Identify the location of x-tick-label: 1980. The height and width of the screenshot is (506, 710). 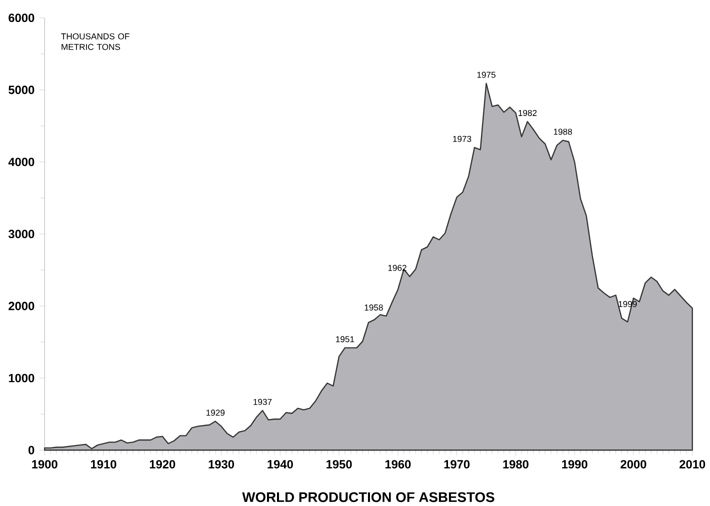
(515, 464).